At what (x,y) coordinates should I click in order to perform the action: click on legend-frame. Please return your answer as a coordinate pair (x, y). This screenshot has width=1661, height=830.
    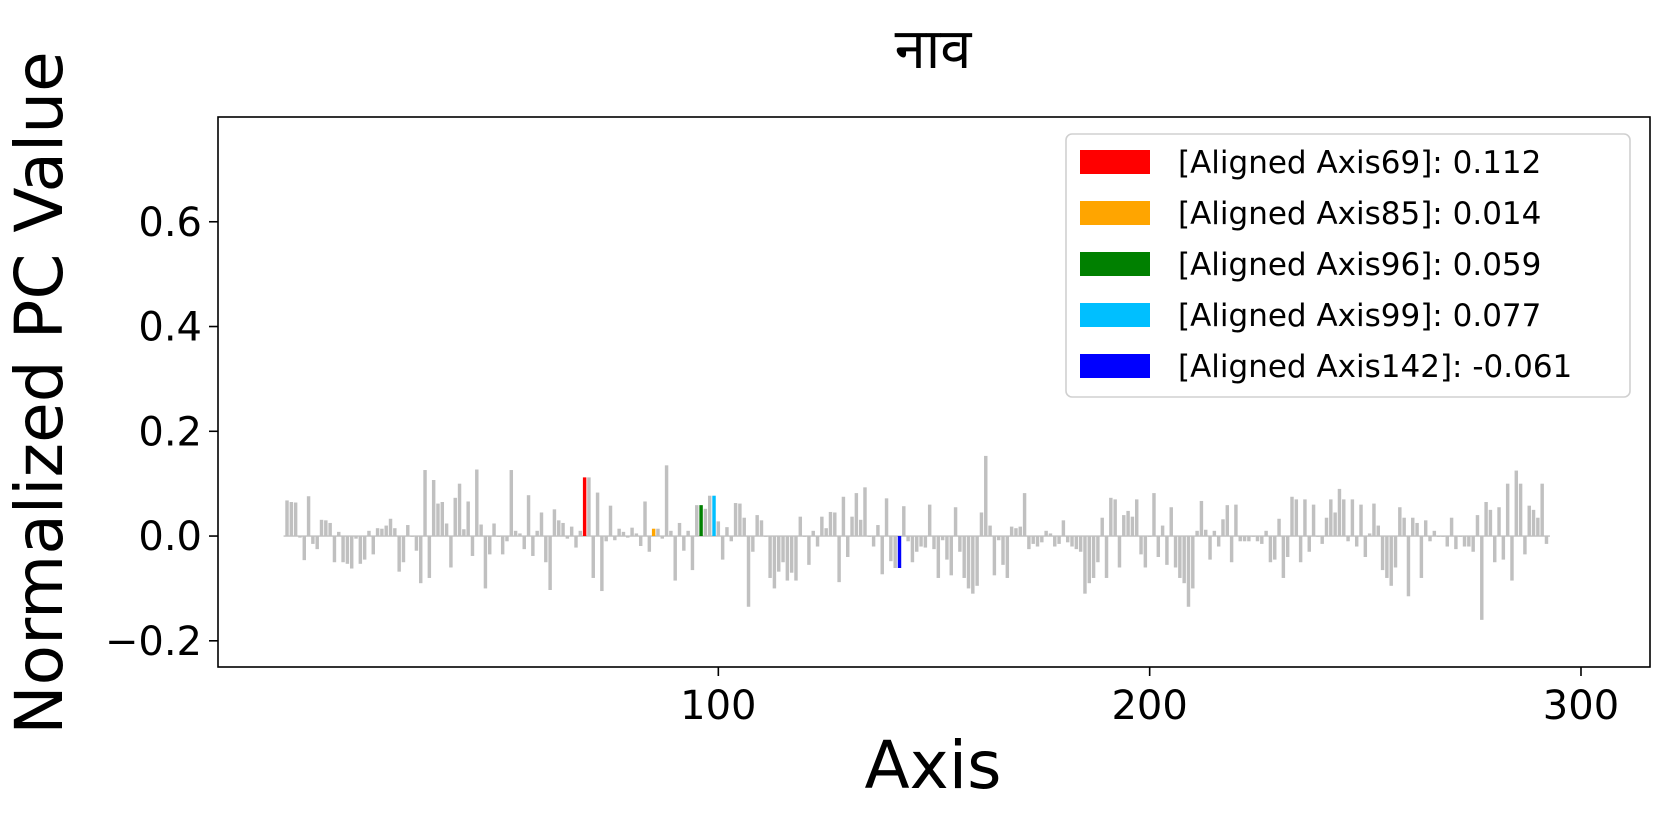
    Looking at the image, I should click on (1348, 265).